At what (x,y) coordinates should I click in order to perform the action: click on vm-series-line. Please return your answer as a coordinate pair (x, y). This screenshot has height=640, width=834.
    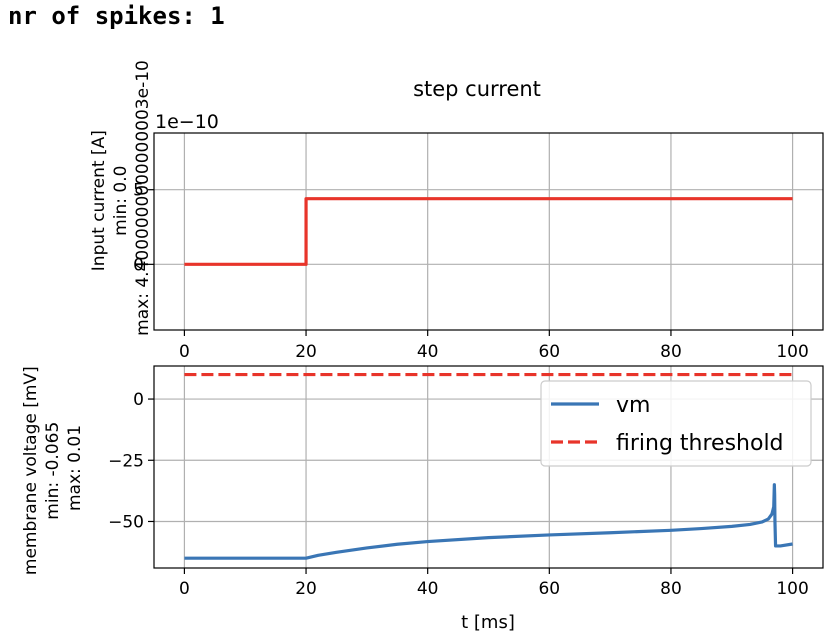
    Looking at the image, I should click on (488, 521).